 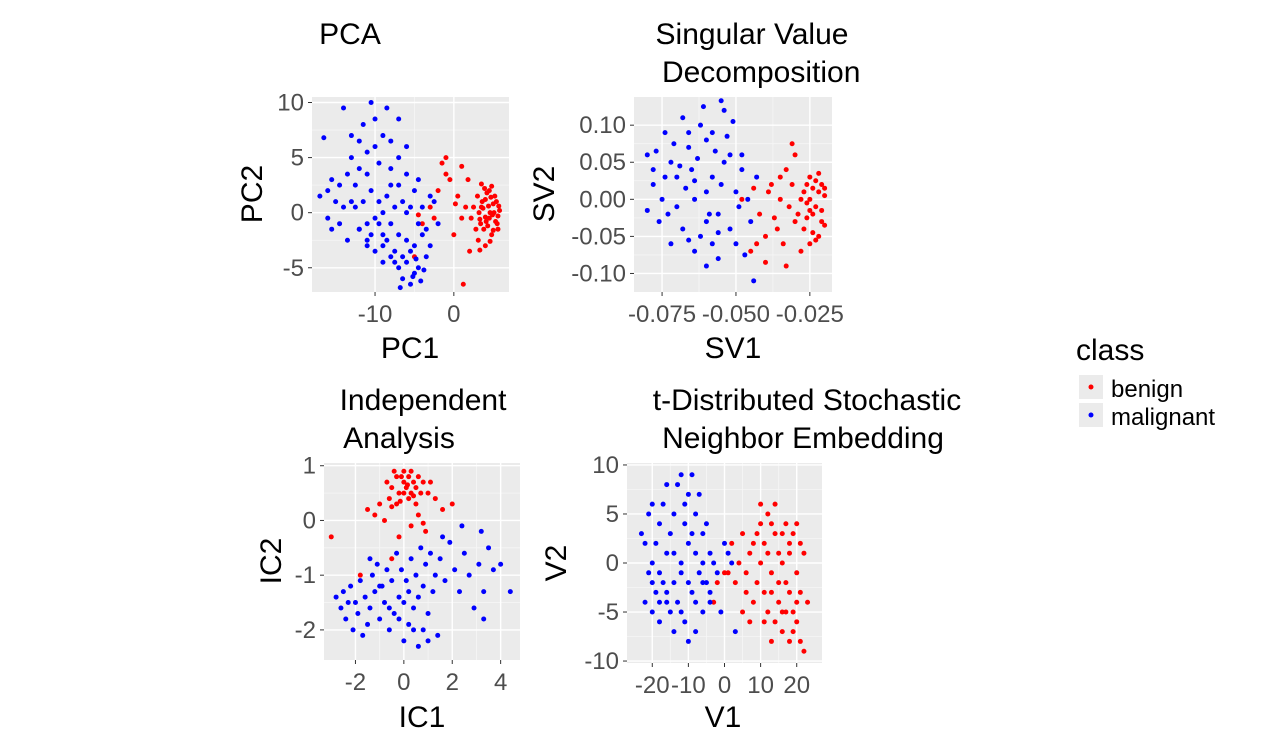 I want to click on tsne-points, so click(x=724, y=563).